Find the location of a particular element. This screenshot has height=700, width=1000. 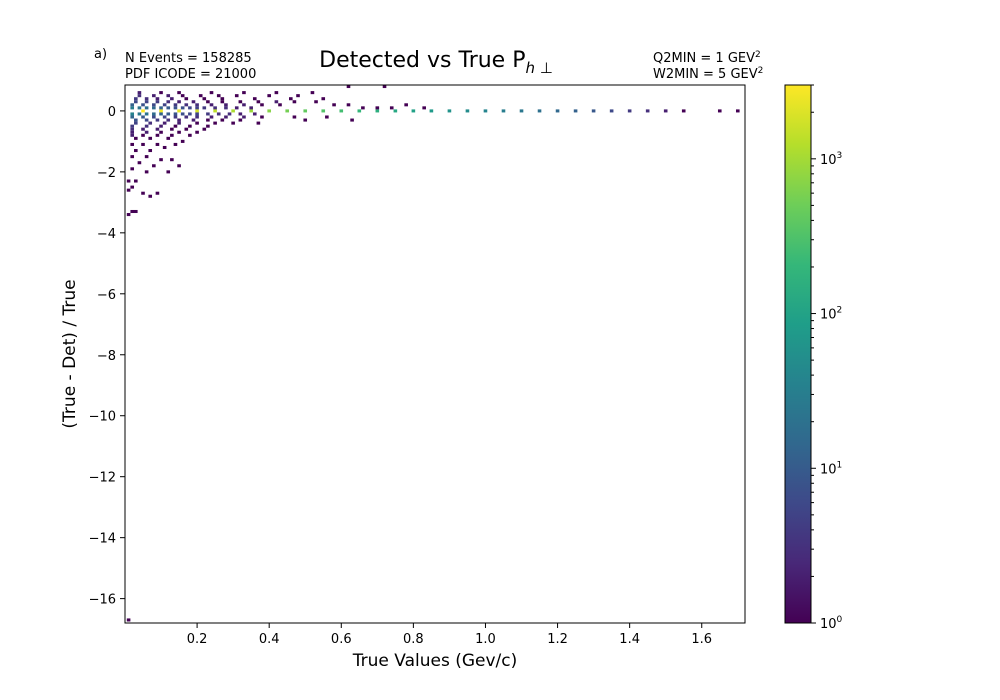

y-tick-label: −12 is located at coordinates (102, 478).